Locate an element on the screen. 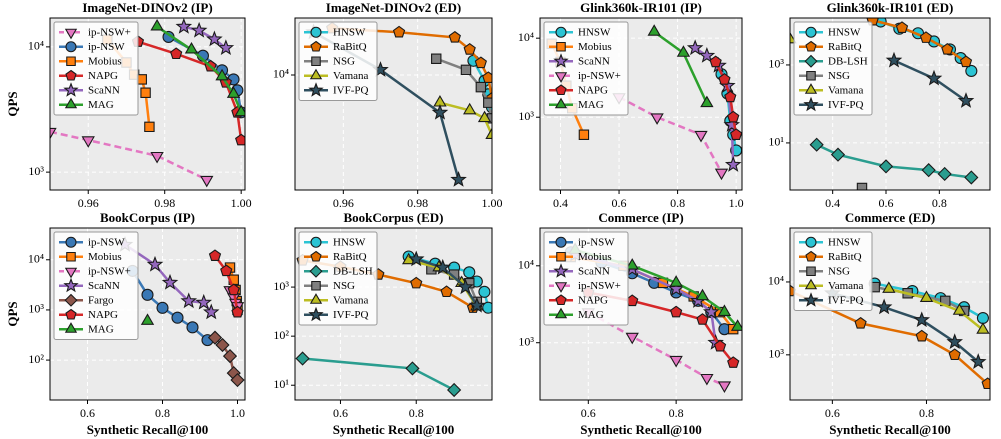 The width and height of the screenshot is (1001, 439). plot-layer is located at coordinates (884, 104).